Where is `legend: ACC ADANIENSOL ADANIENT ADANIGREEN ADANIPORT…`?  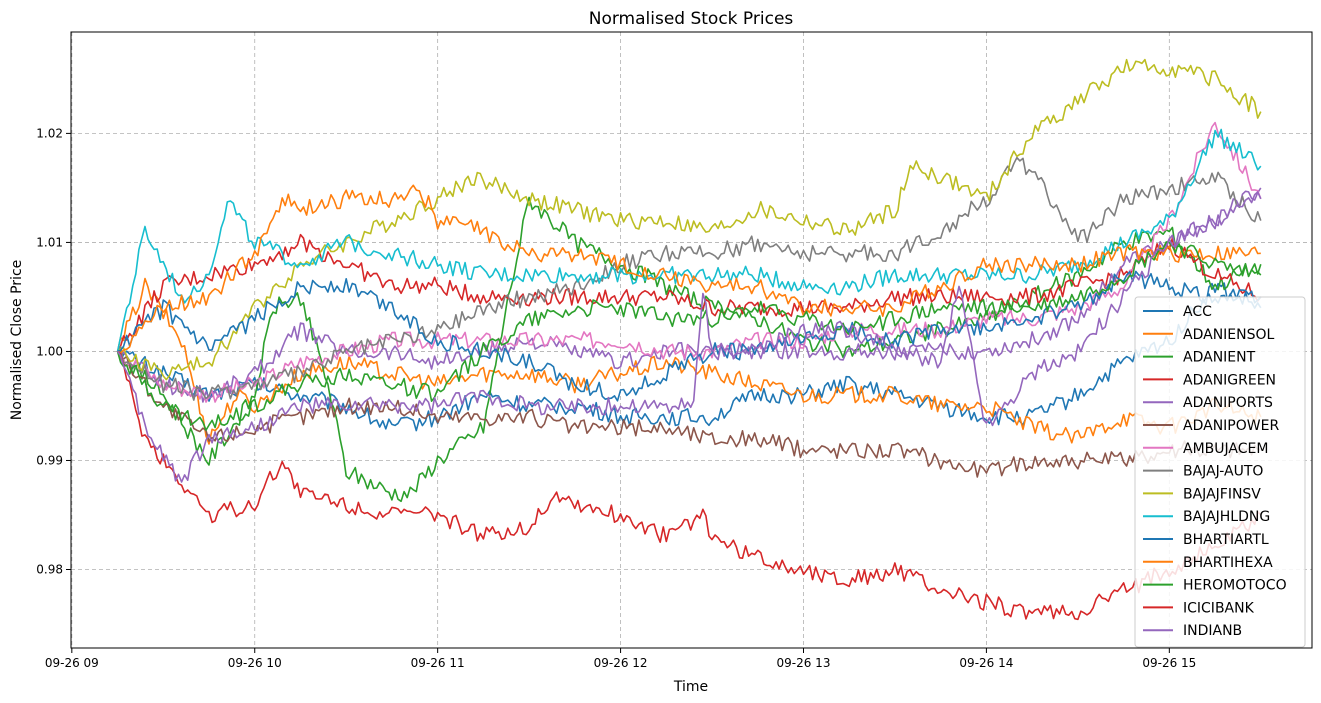
legend: ACC ADANIENSOL ADANIENT ADANIGREEN ADANIPORT… is located at coordinates (1220, 472).